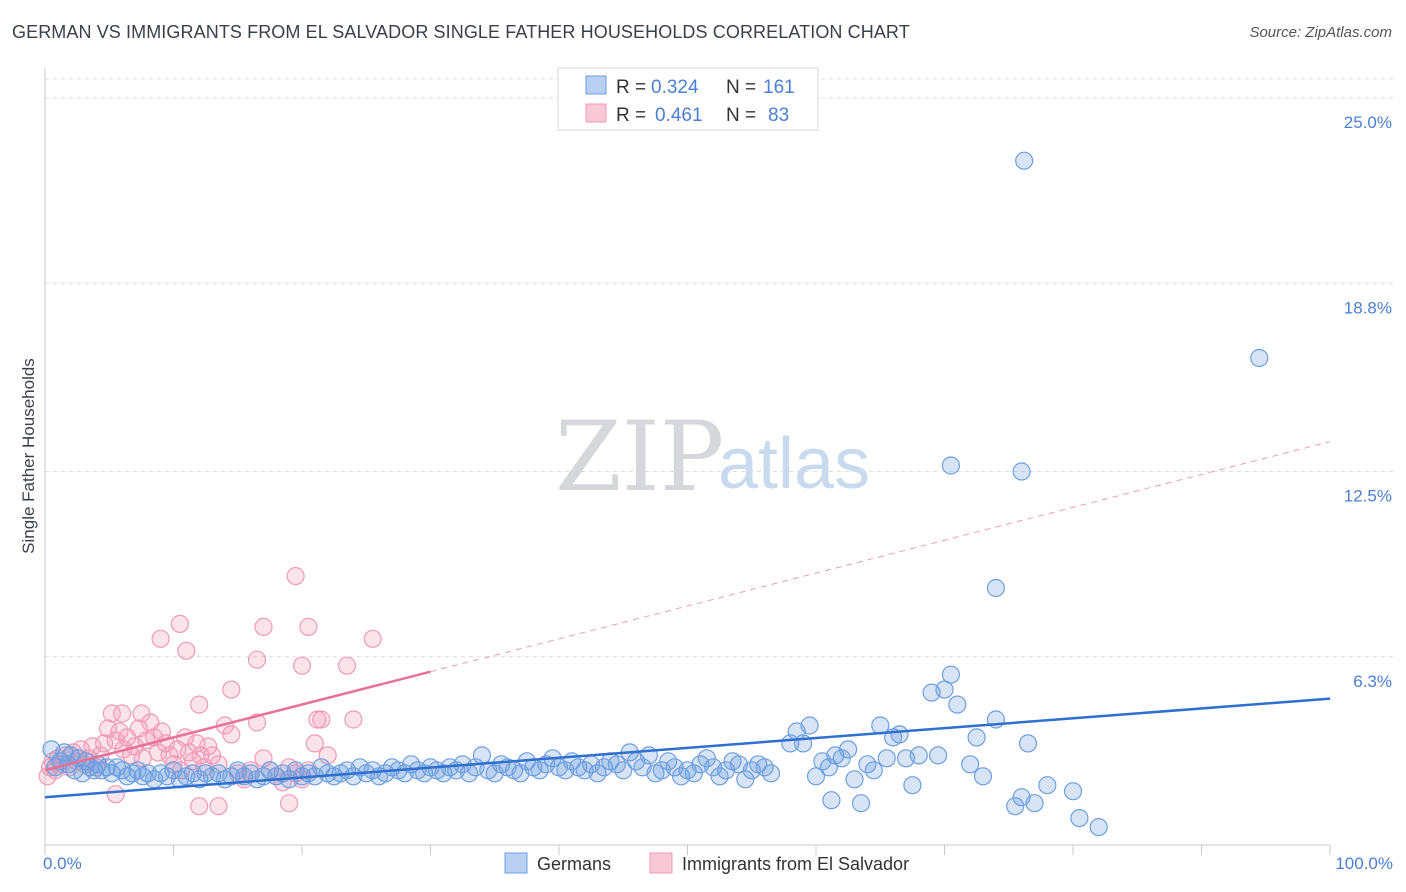 This screenshot has width=1406, height=892. What do you see at coordinates (794, 464) in the screenshot?
I see `watermark-atlas: atlas` at bounding box center [794, 464].